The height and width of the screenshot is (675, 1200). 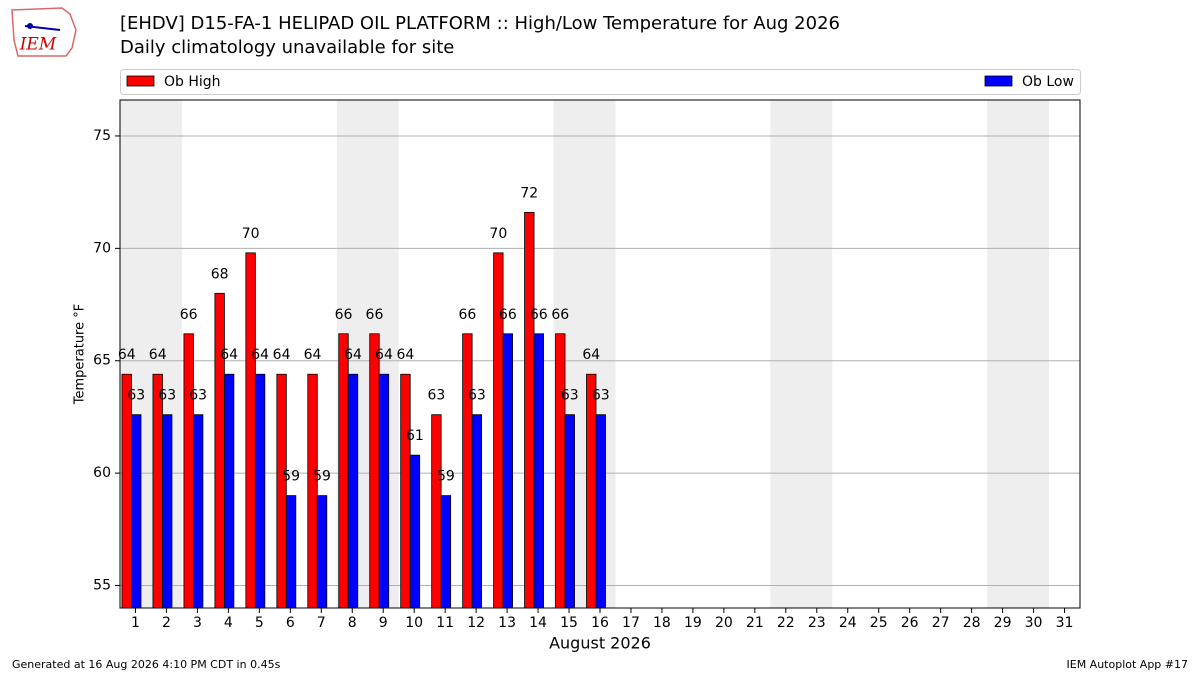 What do you see at coordinates (848, 623) in the screenshot?
I see `x-tick-label: 24` at bounding box center [848, 623].